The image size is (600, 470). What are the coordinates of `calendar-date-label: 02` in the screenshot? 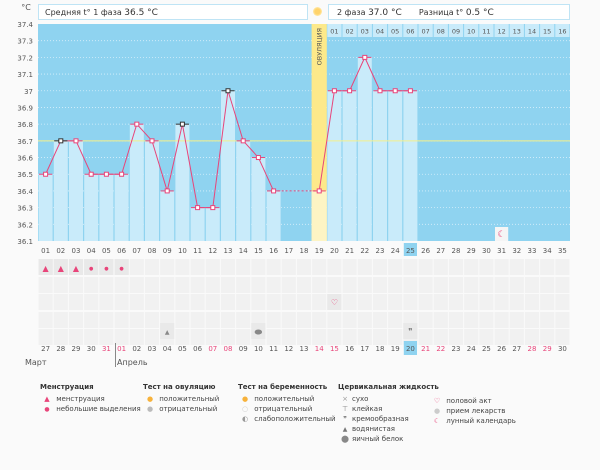 It's located at (136, 349).